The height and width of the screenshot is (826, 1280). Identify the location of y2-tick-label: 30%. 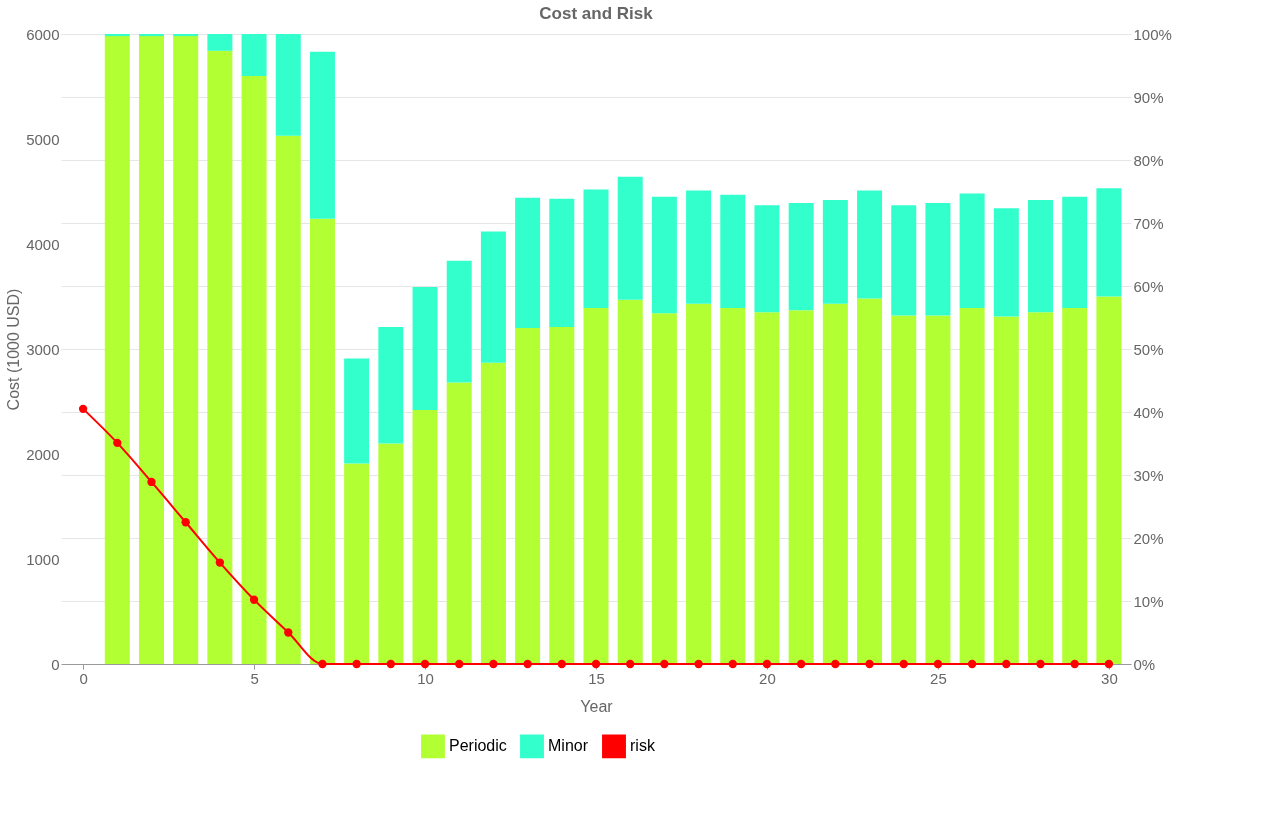
(1148, 475).